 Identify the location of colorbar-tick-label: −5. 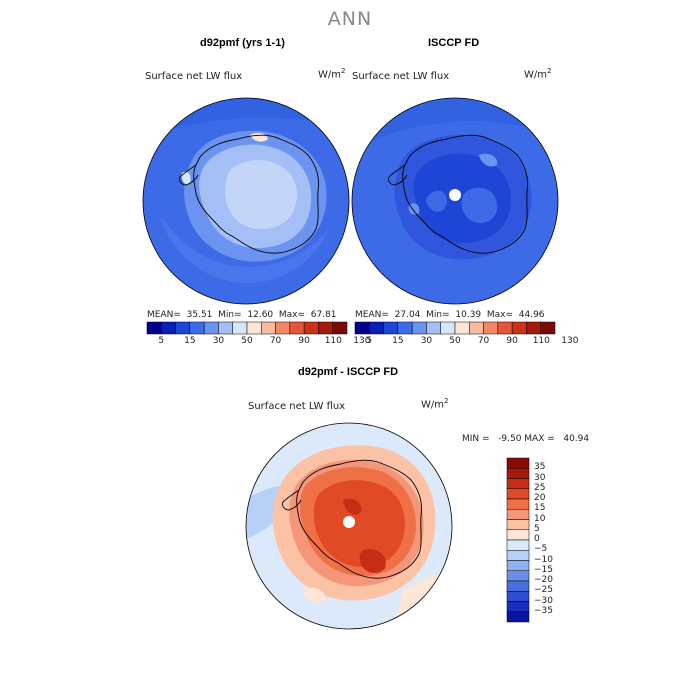
(541, 549).